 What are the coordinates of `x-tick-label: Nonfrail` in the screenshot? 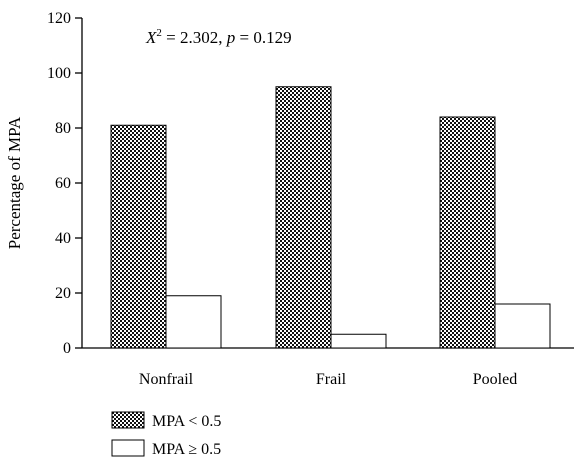 It's located at (166, 379).